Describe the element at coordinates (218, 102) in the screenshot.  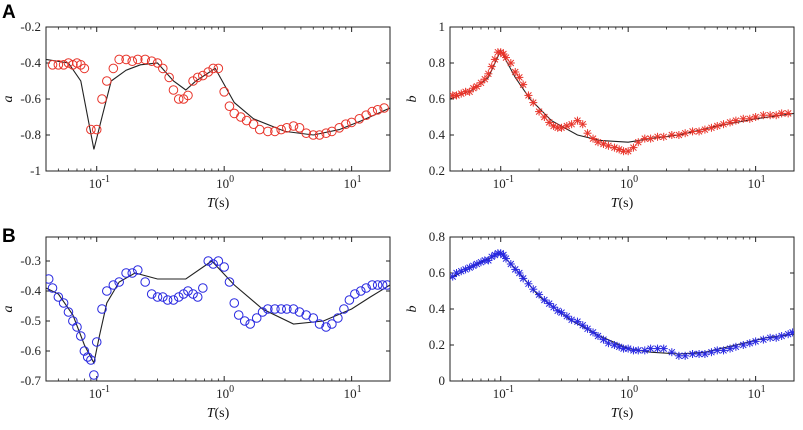
I see `plot-area` at that location.